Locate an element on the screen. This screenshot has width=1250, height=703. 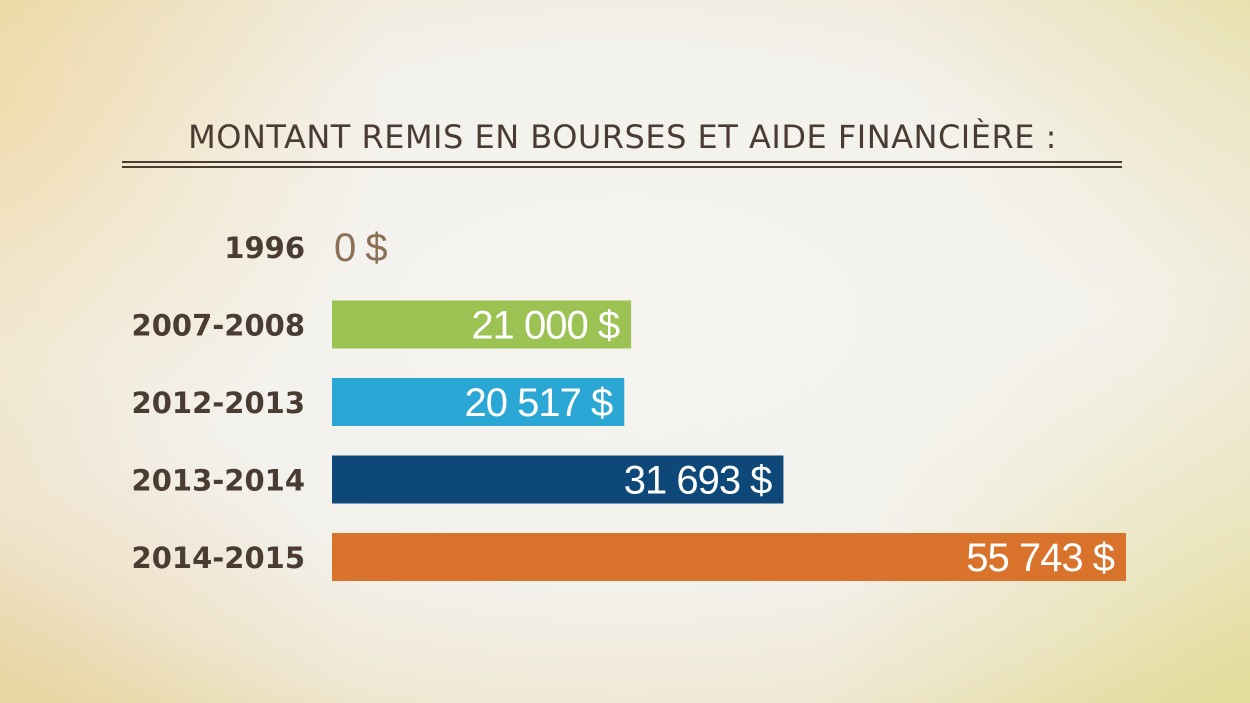
title-underline-top is located at coordinates (622, 162).